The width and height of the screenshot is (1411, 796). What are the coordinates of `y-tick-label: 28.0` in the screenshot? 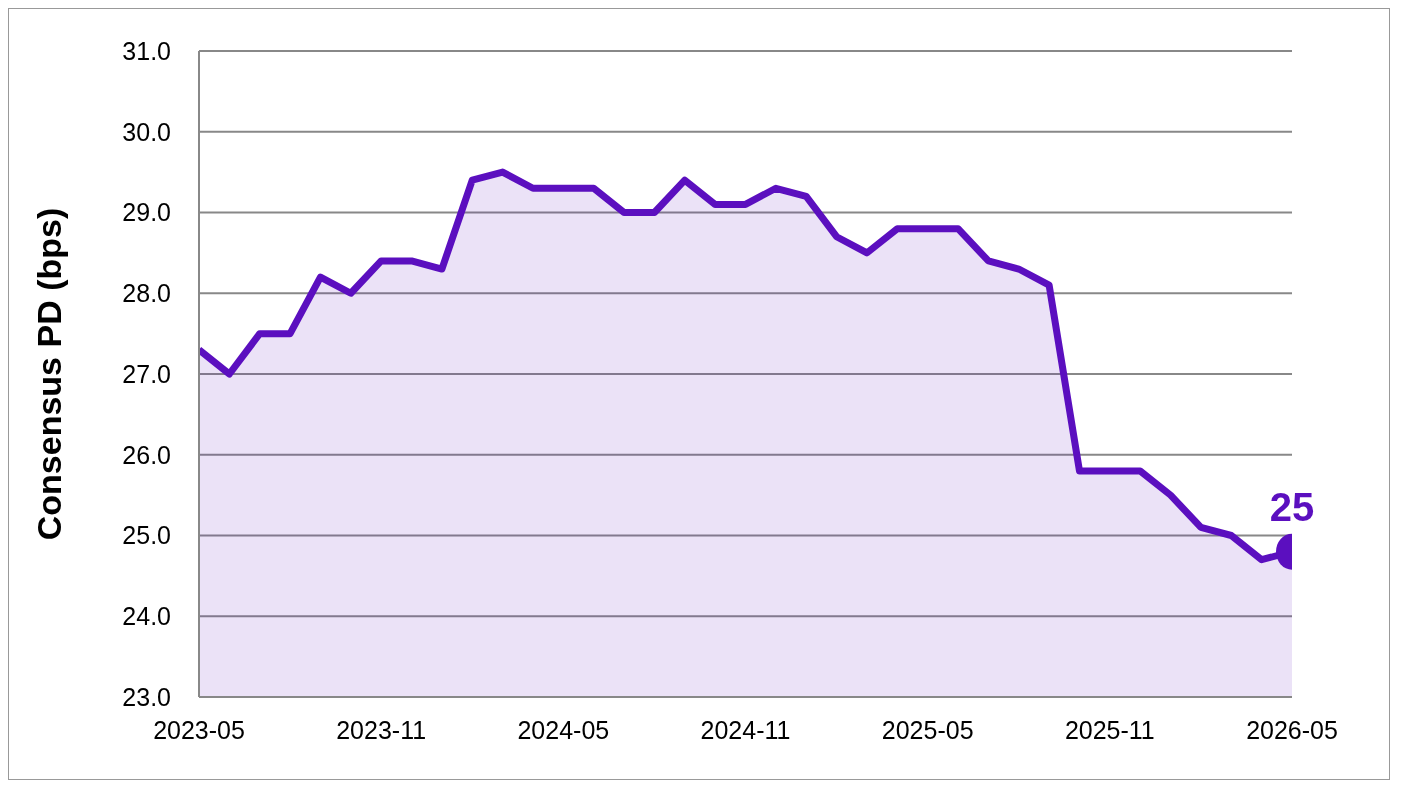 It's located at (146, 293).